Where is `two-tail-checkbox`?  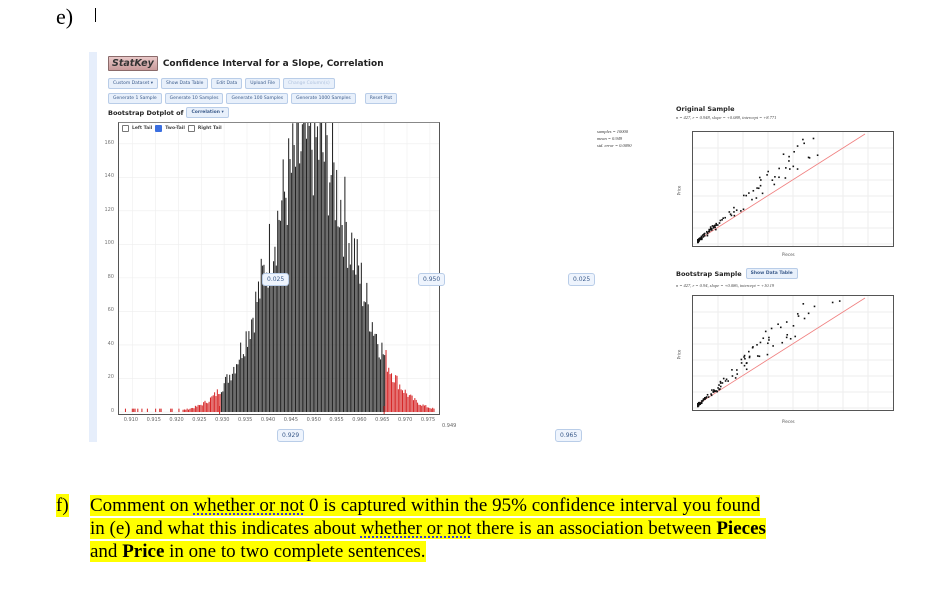
two-tail-checkbox is located at coordinates (159, 128).